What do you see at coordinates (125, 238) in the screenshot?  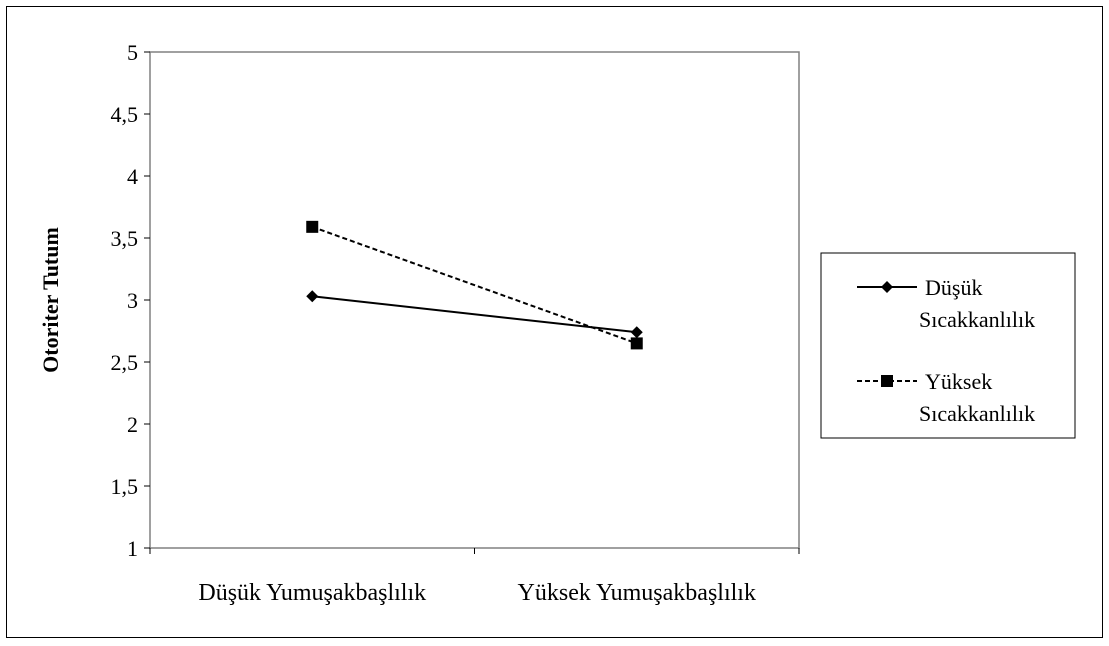 I see `y-tick-label: 3,5` at bounding box center [125, 238].